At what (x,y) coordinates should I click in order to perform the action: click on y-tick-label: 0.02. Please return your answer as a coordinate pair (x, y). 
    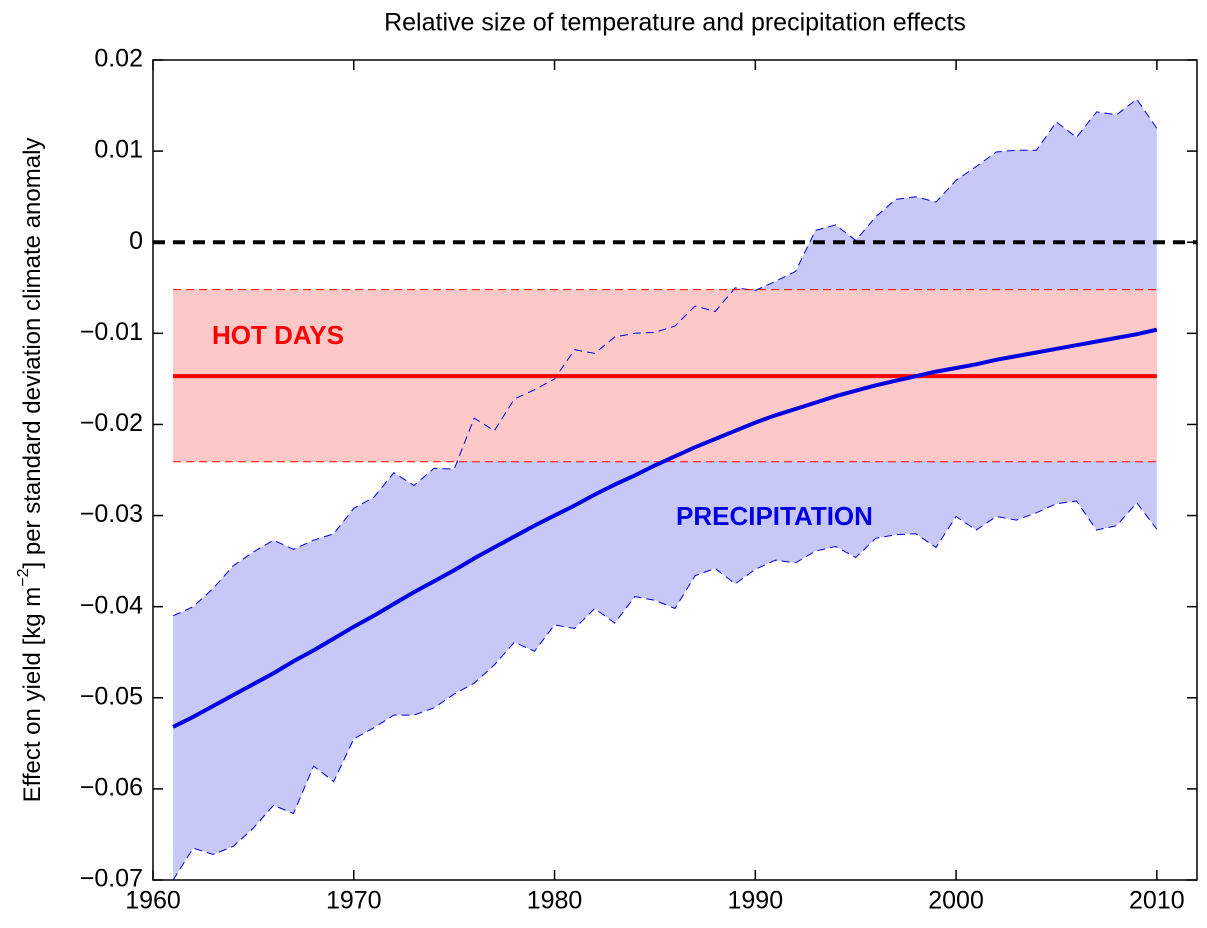
    Looking at the image, I should click on (118, 59).